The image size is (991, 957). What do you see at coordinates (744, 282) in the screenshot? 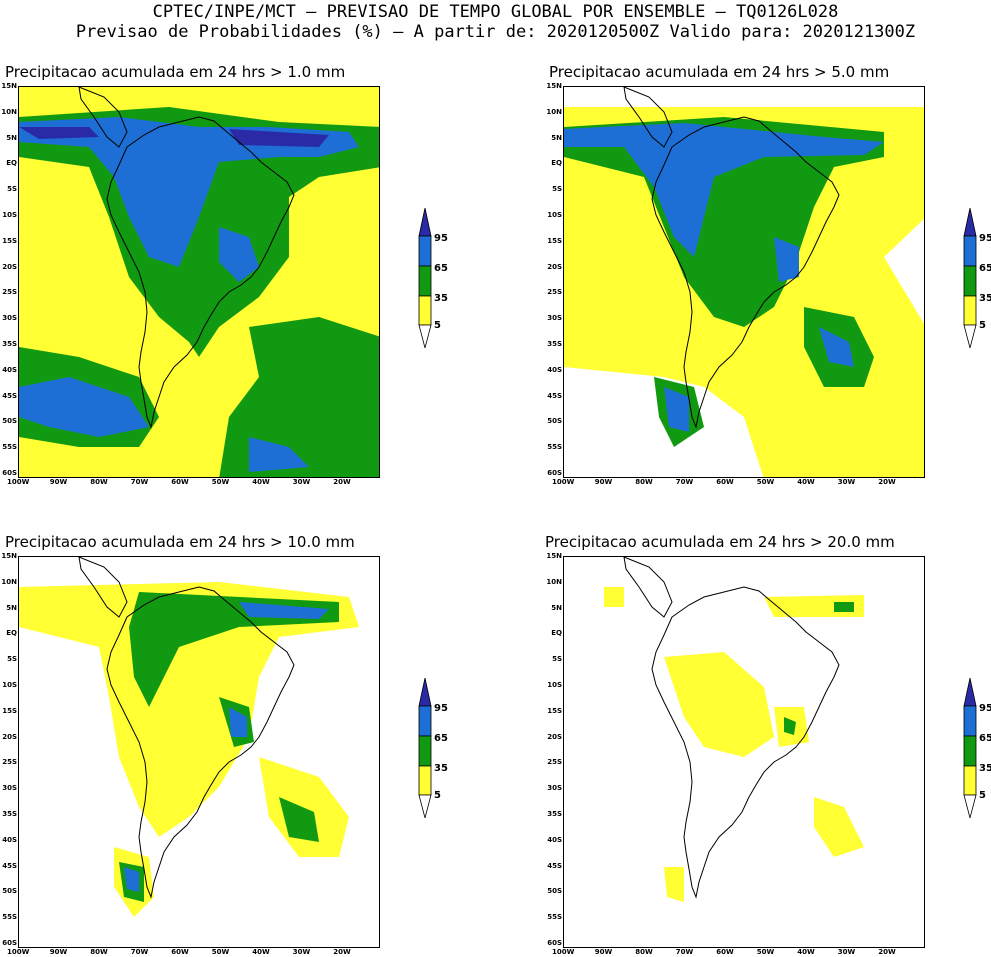
I see `map-panel-5mm` at bounding box center [744, 282].